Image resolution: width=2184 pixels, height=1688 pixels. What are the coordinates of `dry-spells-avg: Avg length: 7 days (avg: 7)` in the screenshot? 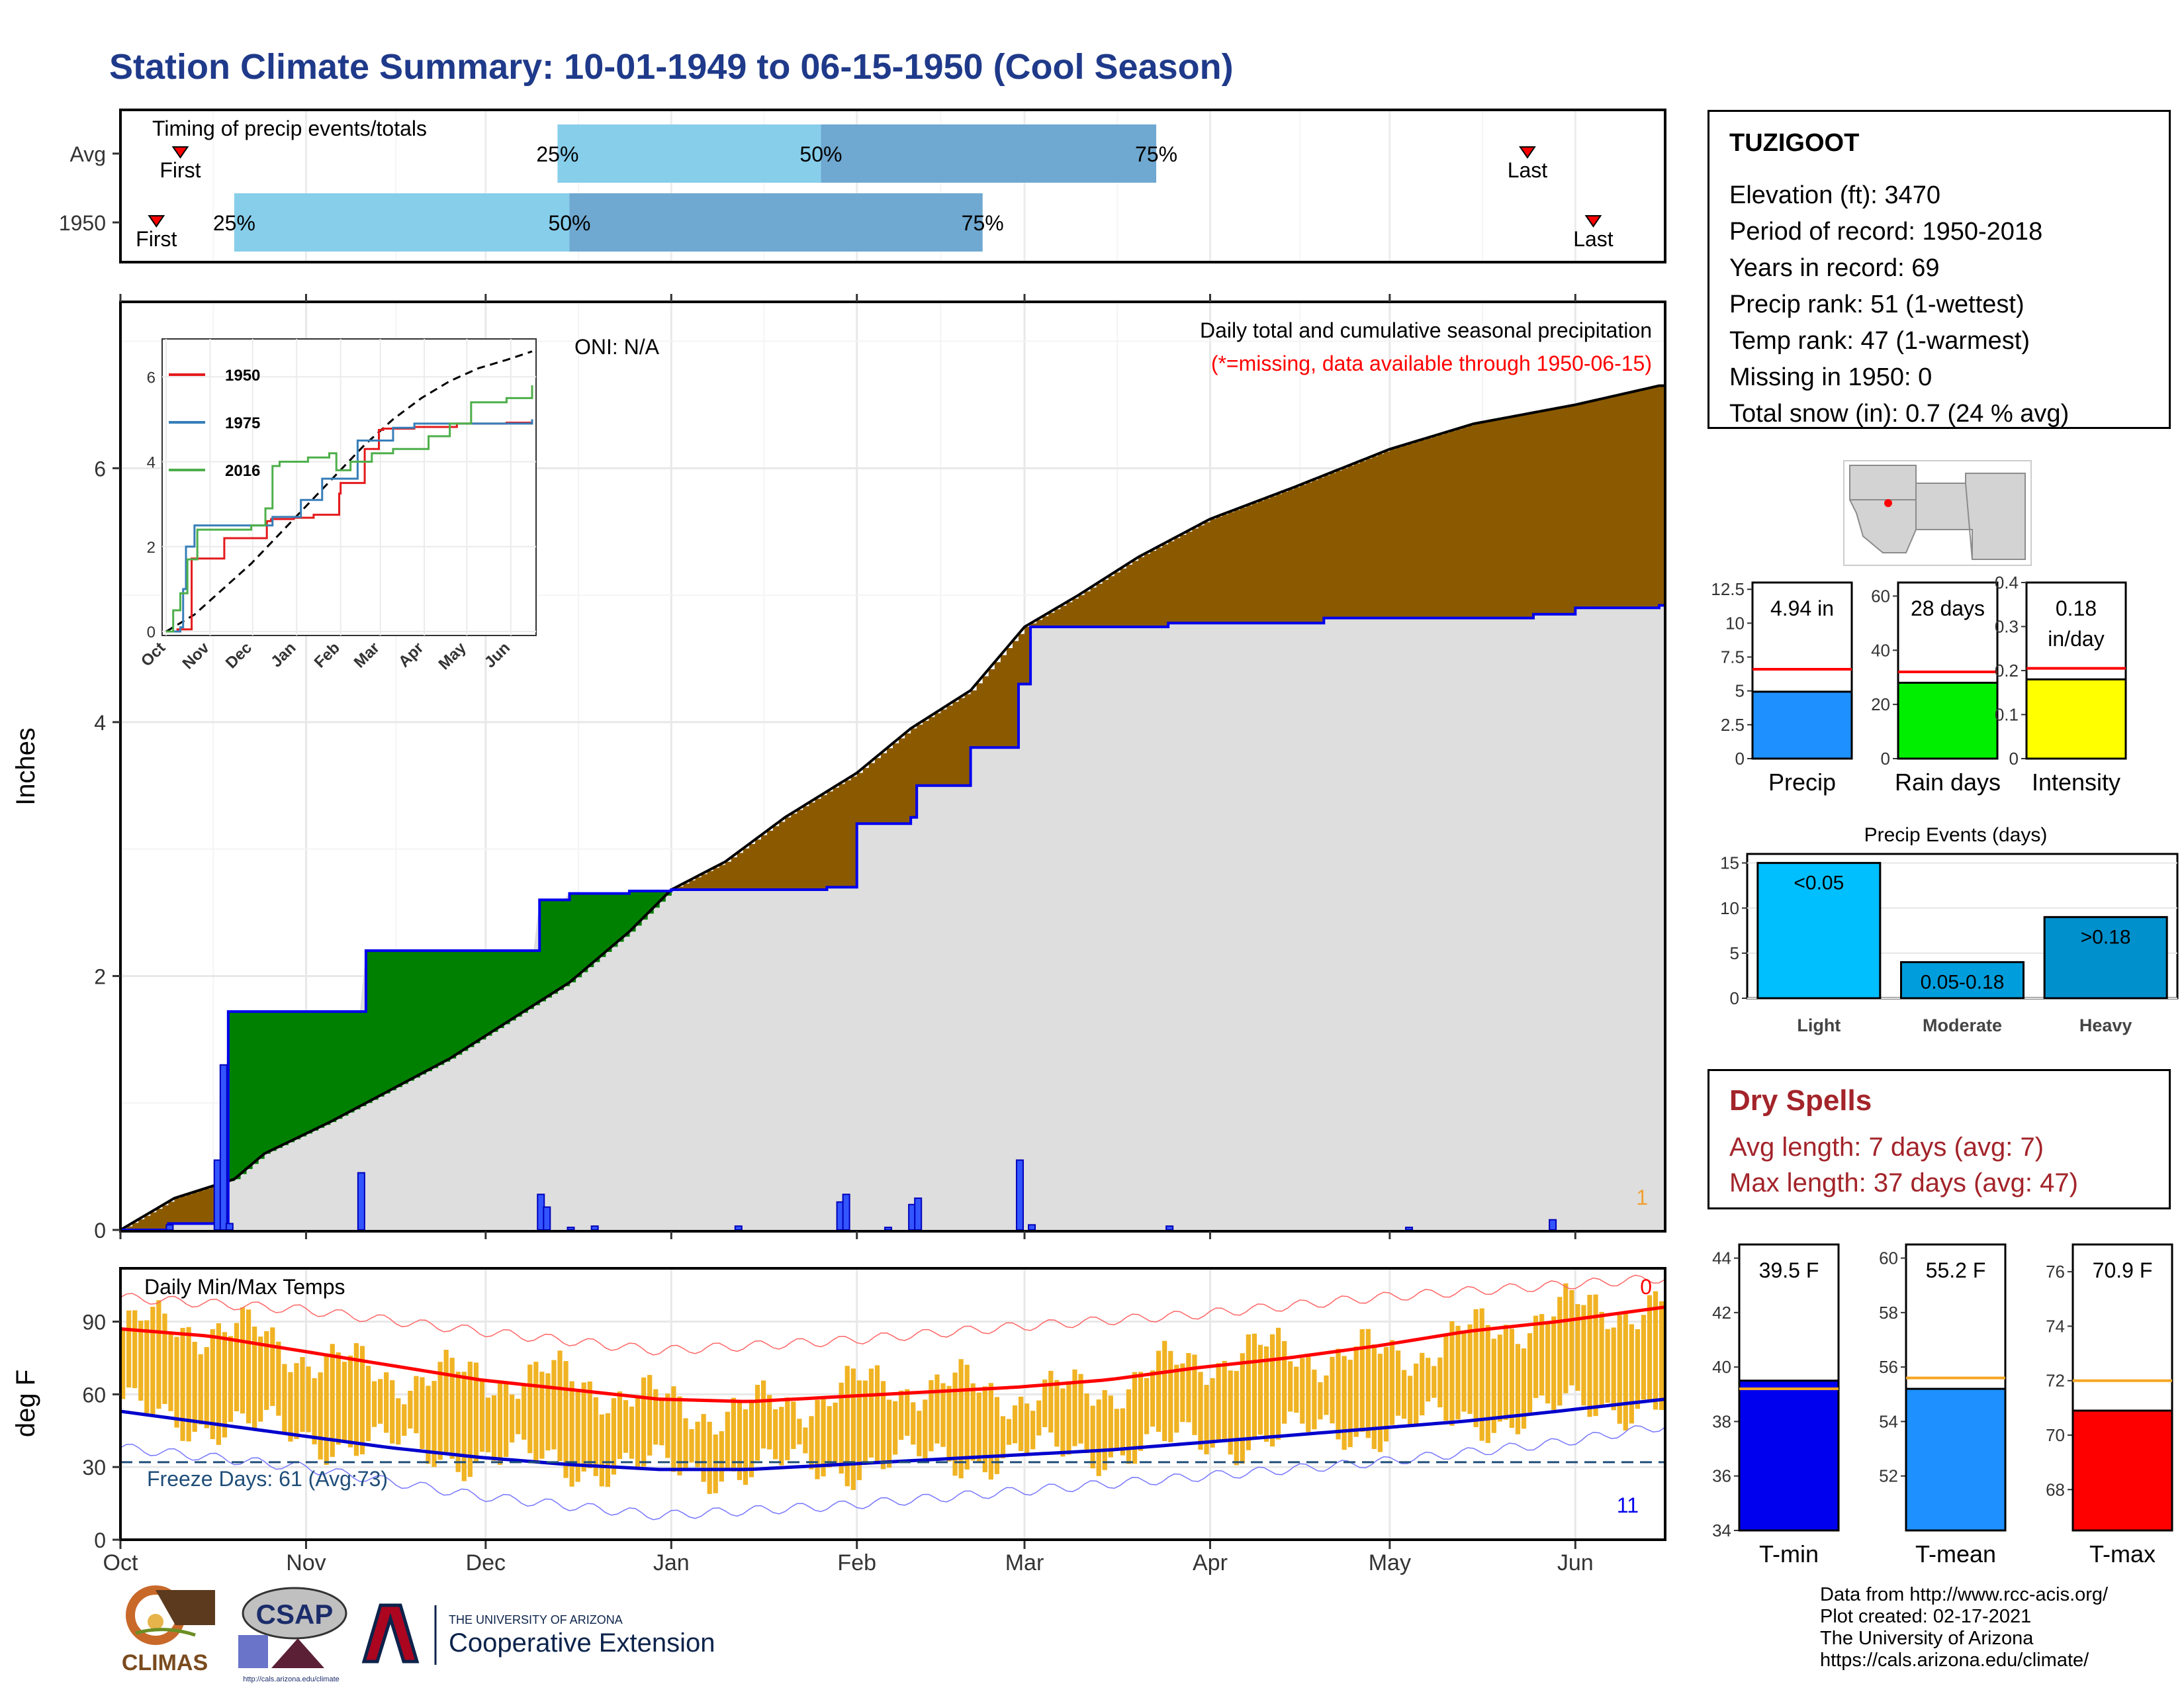 It's located at (1886, 1147).